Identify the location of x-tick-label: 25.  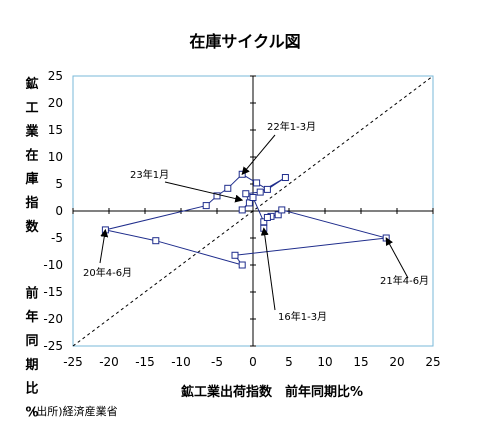
(432, 362).